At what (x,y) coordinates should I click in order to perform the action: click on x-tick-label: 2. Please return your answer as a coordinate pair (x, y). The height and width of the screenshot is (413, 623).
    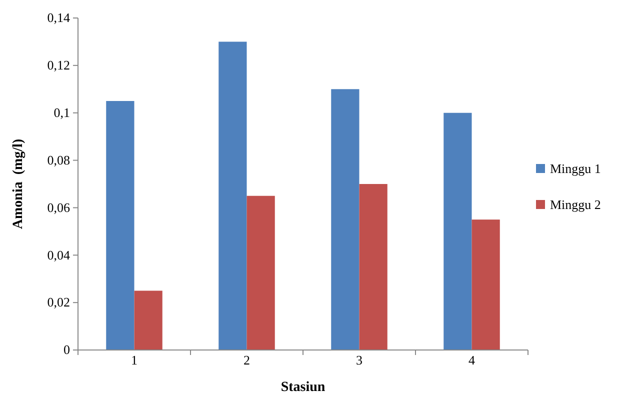
    Looking at the image, I should click on (247, 360).